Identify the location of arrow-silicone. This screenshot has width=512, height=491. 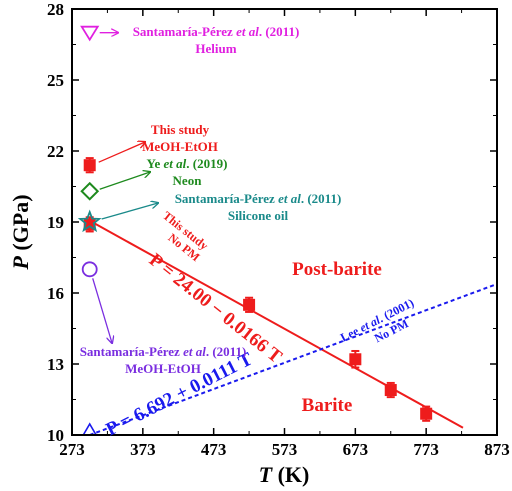
(129, 211).